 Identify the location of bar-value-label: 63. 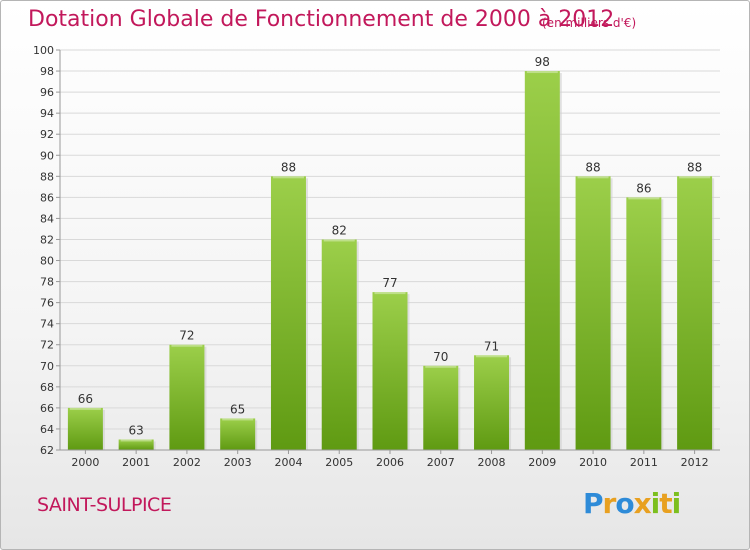
(136, 430).